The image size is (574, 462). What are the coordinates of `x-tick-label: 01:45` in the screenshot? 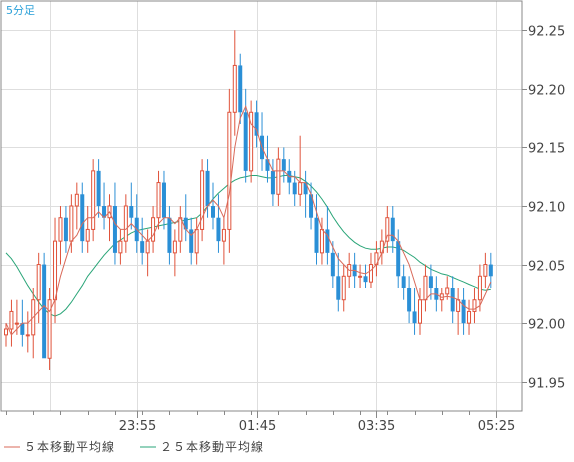 It's located at (257, 426).